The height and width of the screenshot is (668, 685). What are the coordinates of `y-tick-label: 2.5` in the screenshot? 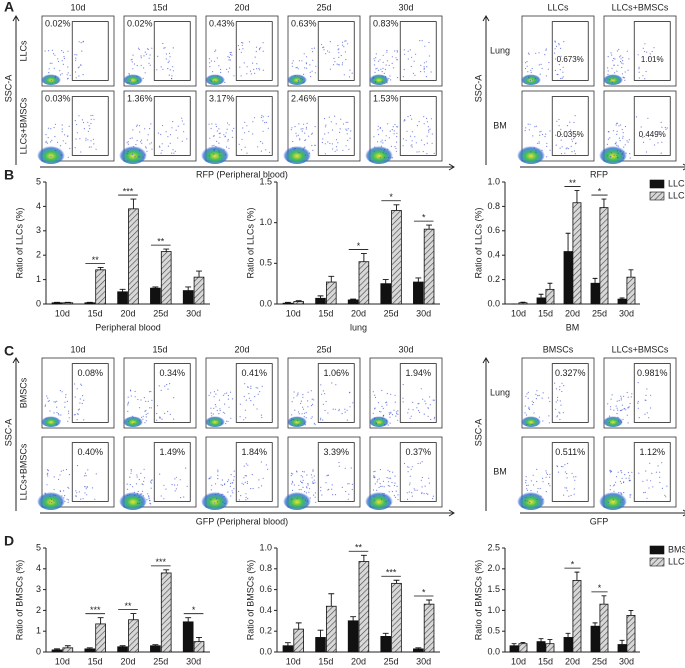 It's located at (493, 547).